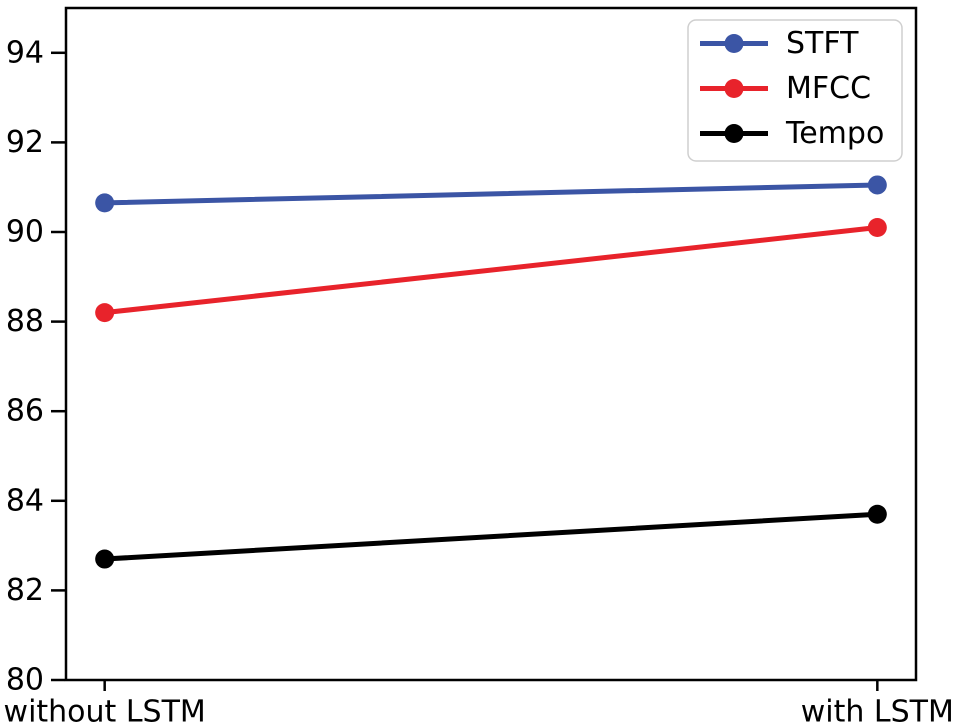  Describe the element at coordinates (25, 411) in the screenshot. I see `y-tick-label: 86` at that location.